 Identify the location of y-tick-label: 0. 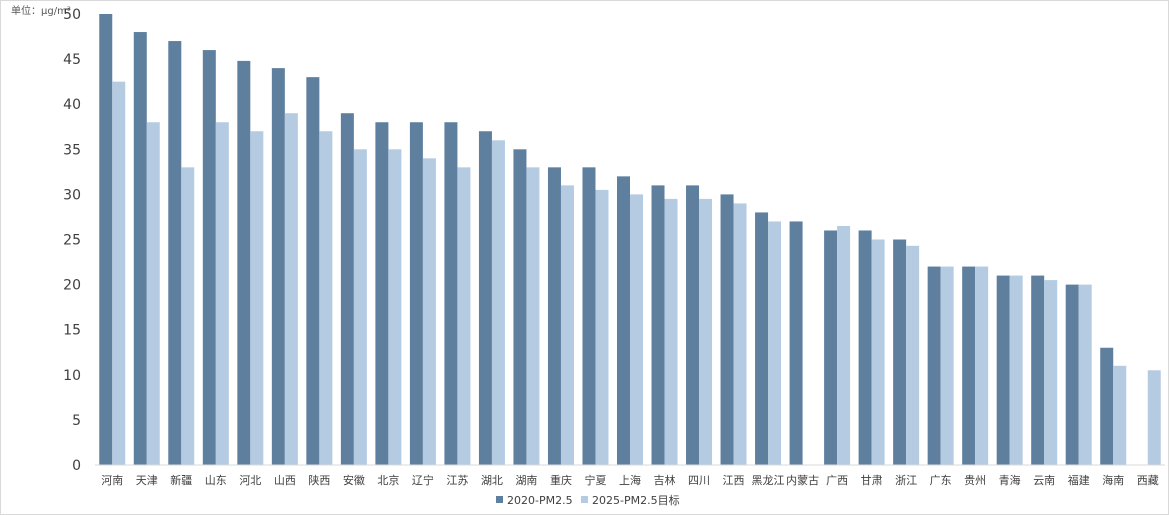
(76, 466).